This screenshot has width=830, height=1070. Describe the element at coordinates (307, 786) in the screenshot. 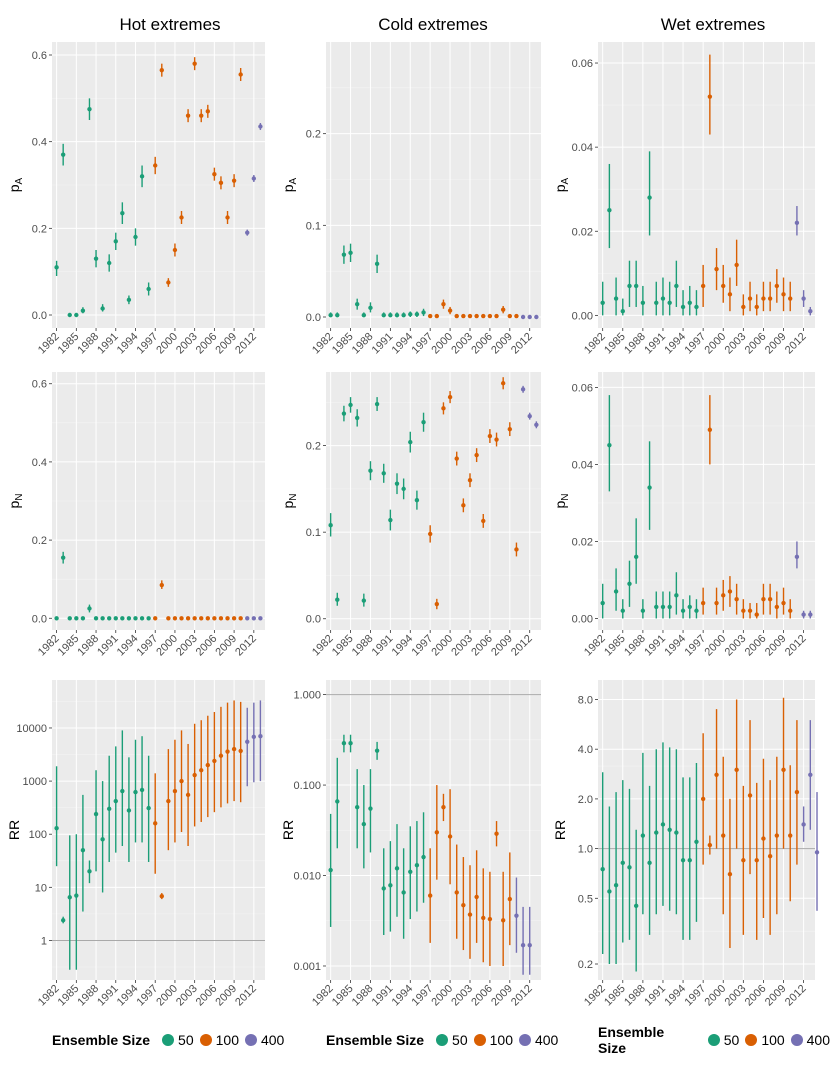

I see `y-tick-label: 0.100` at that location.